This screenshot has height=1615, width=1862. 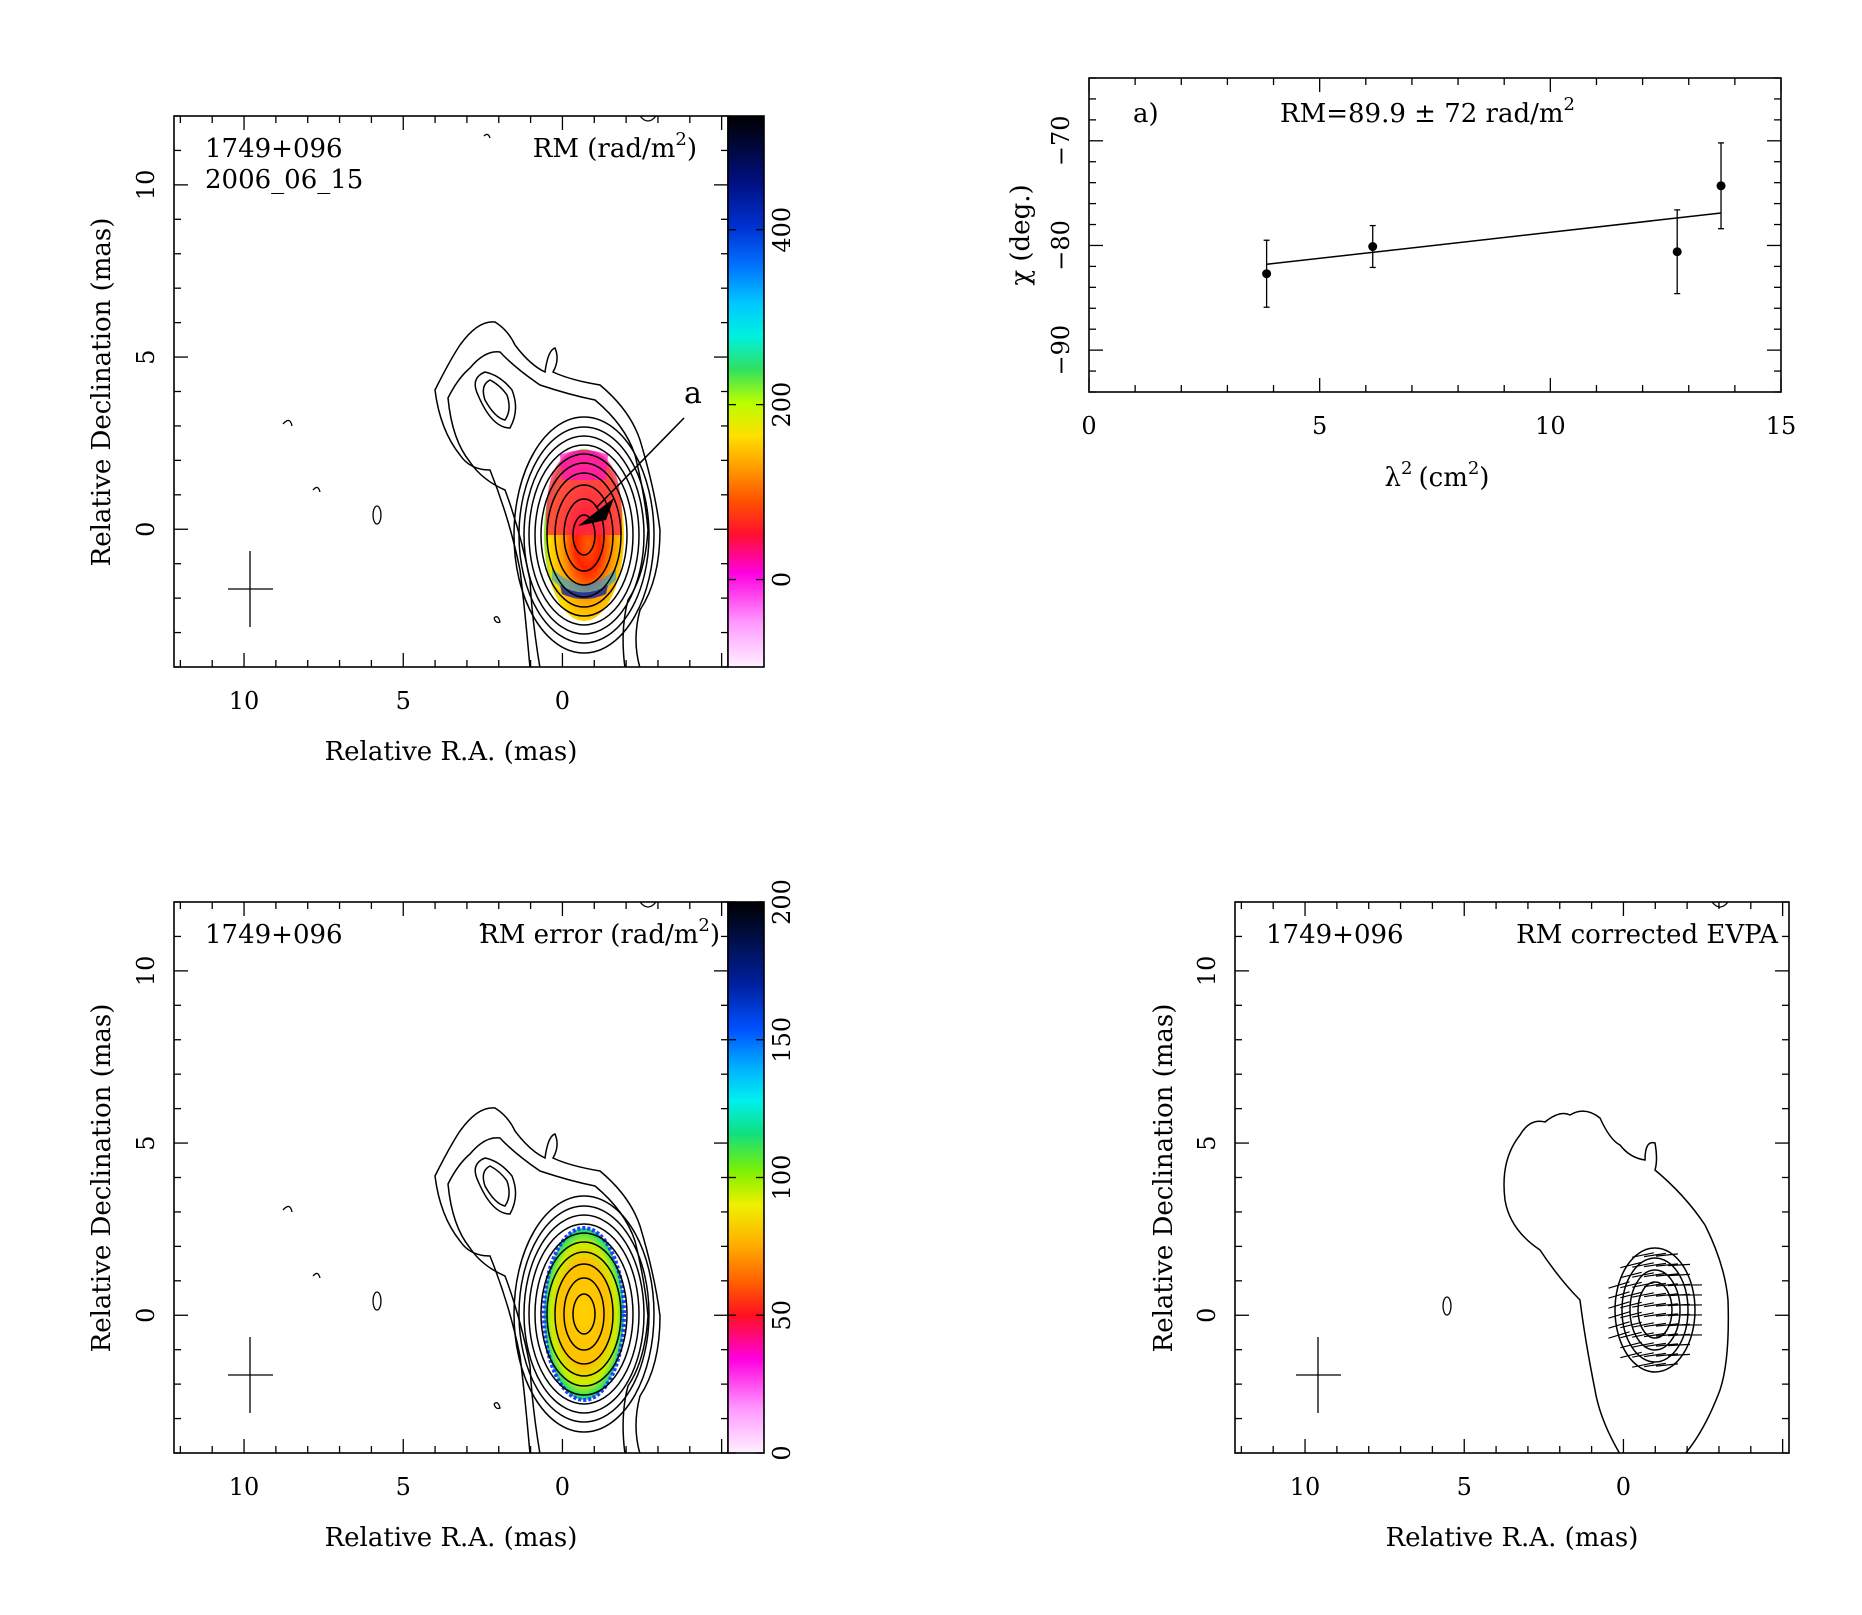 I want to click on rm-colorbar, so click(x=746, y=391).